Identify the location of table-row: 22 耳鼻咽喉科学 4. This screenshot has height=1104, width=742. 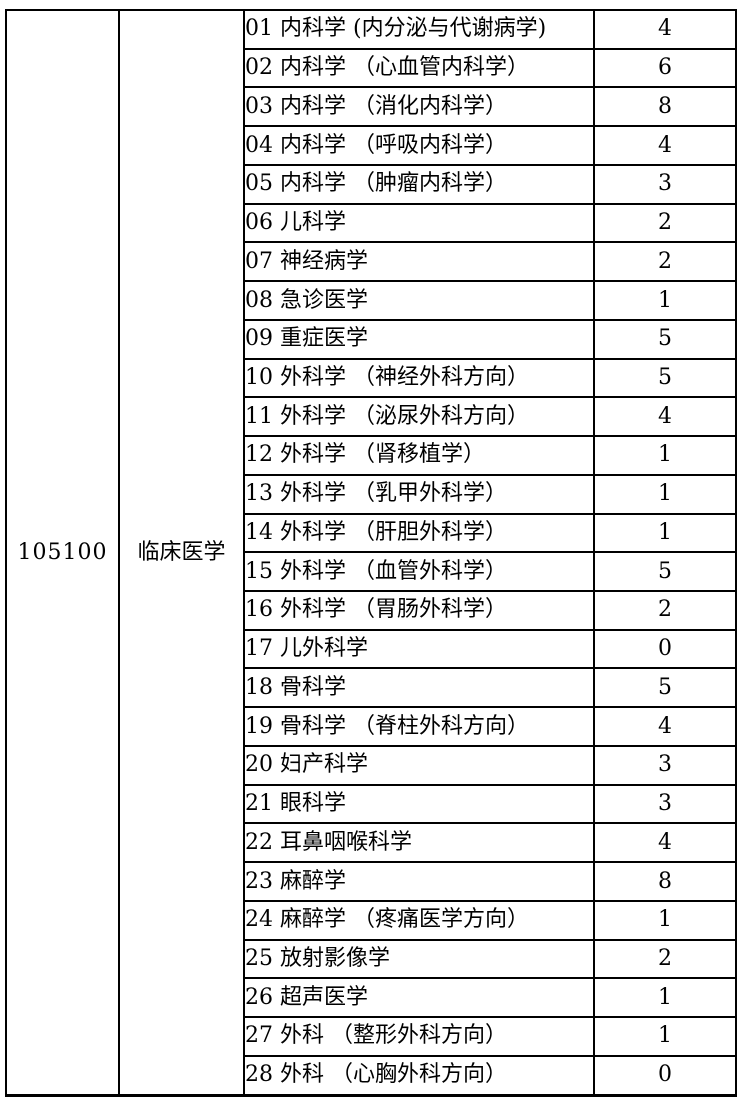
(371, 843).